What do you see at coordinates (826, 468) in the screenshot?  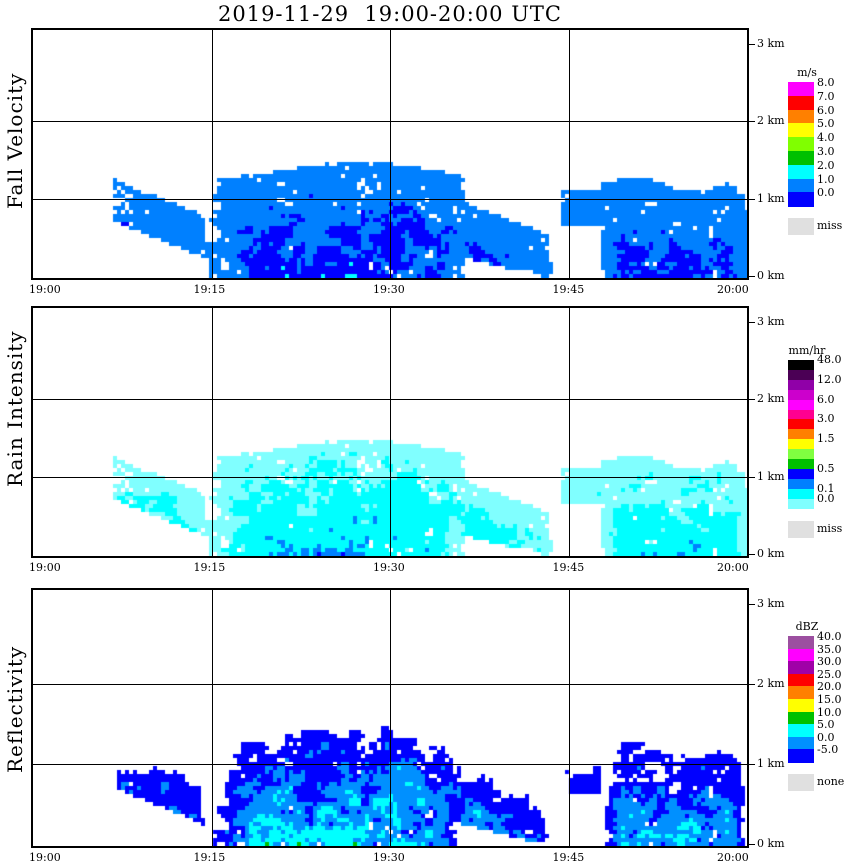 I see `colorbar-tick-rain-intensity-5: 0.5` at bounding box center [826, 468].